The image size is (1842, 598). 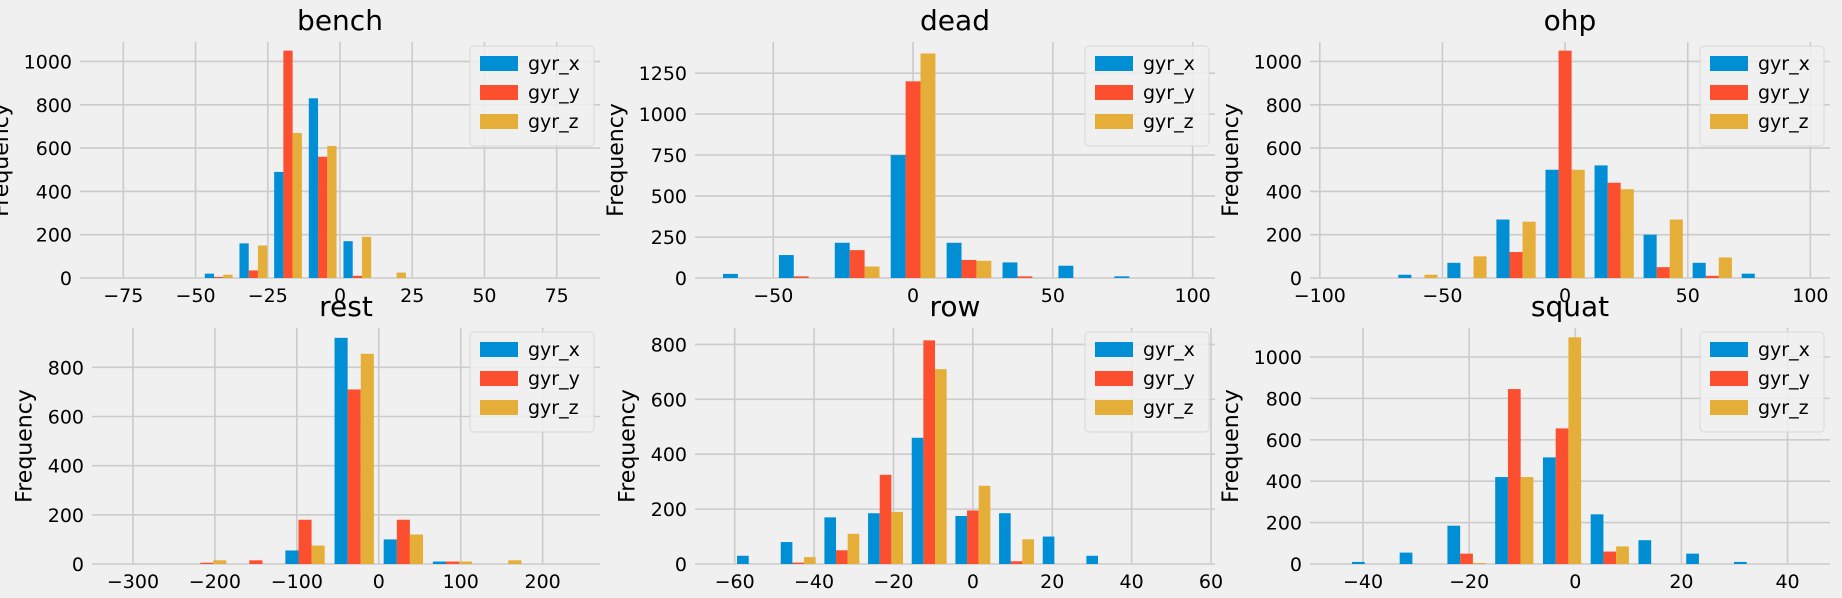 I want to click on y-tick-label: 250, so click(x=669, y=238).